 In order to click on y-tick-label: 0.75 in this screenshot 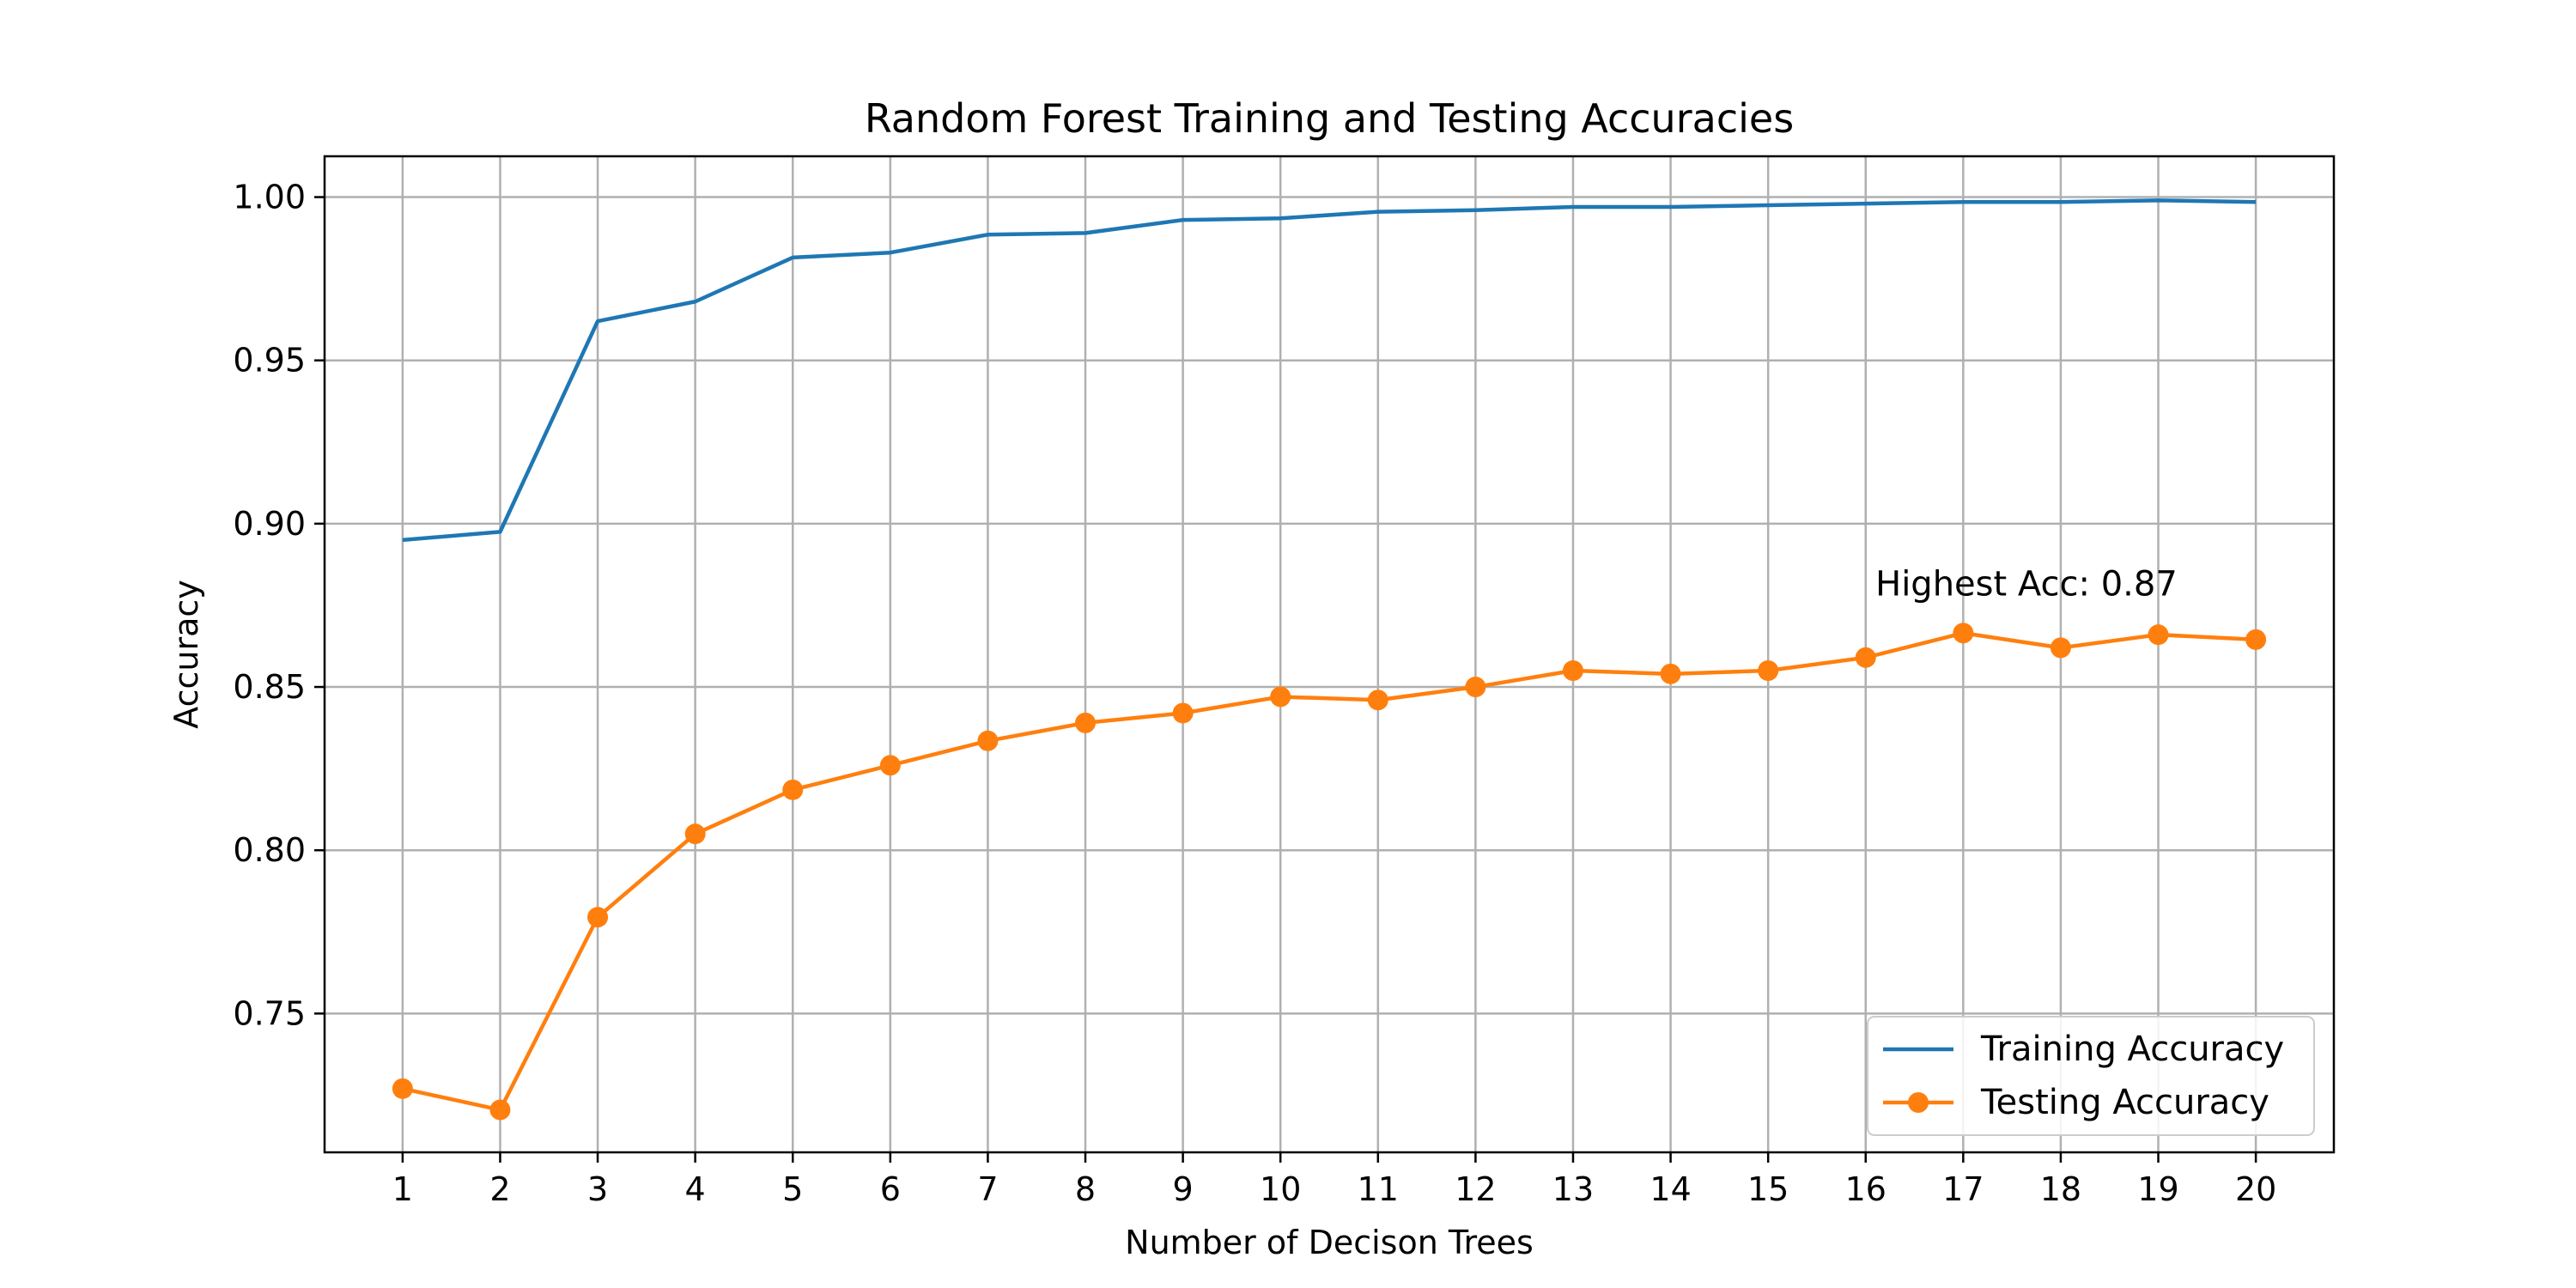, I will do `click(269, 1013)`.